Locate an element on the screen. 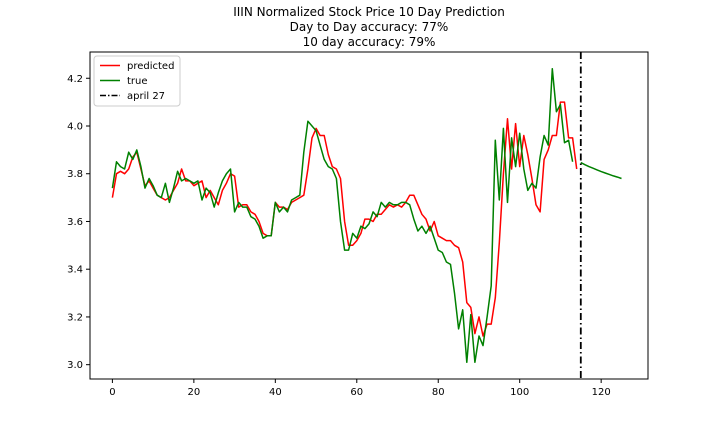  y-tick-label: 4.0 is located at coordinates (75, 126).